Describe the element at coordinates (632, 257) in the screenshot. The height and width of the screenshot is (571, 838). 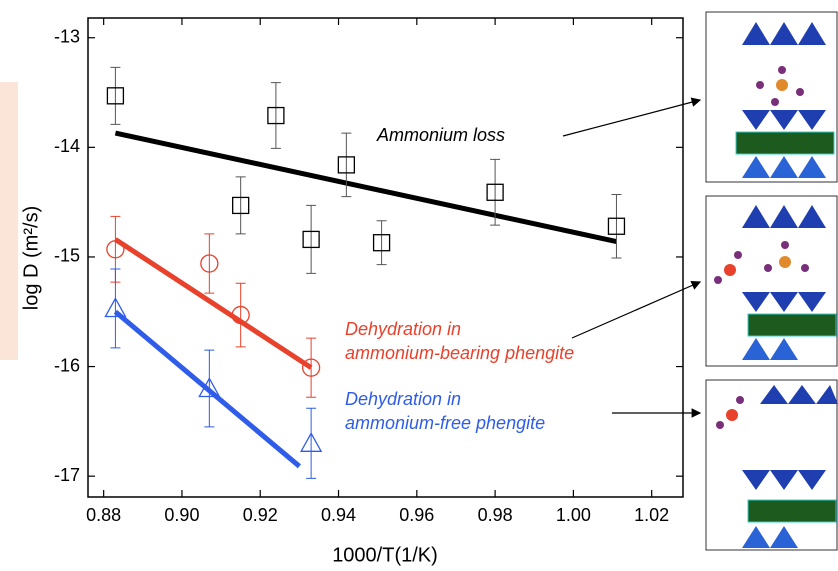
I see `arrows` at that location.